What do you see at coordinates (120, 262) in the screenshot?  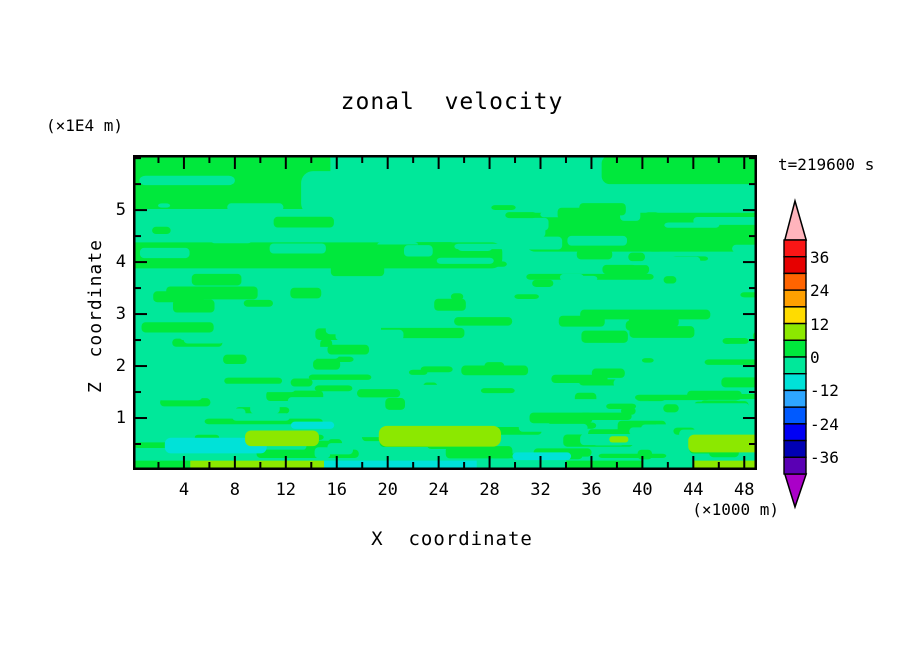 I see `z-tick-label: 4` at bounding box center [120, 262].